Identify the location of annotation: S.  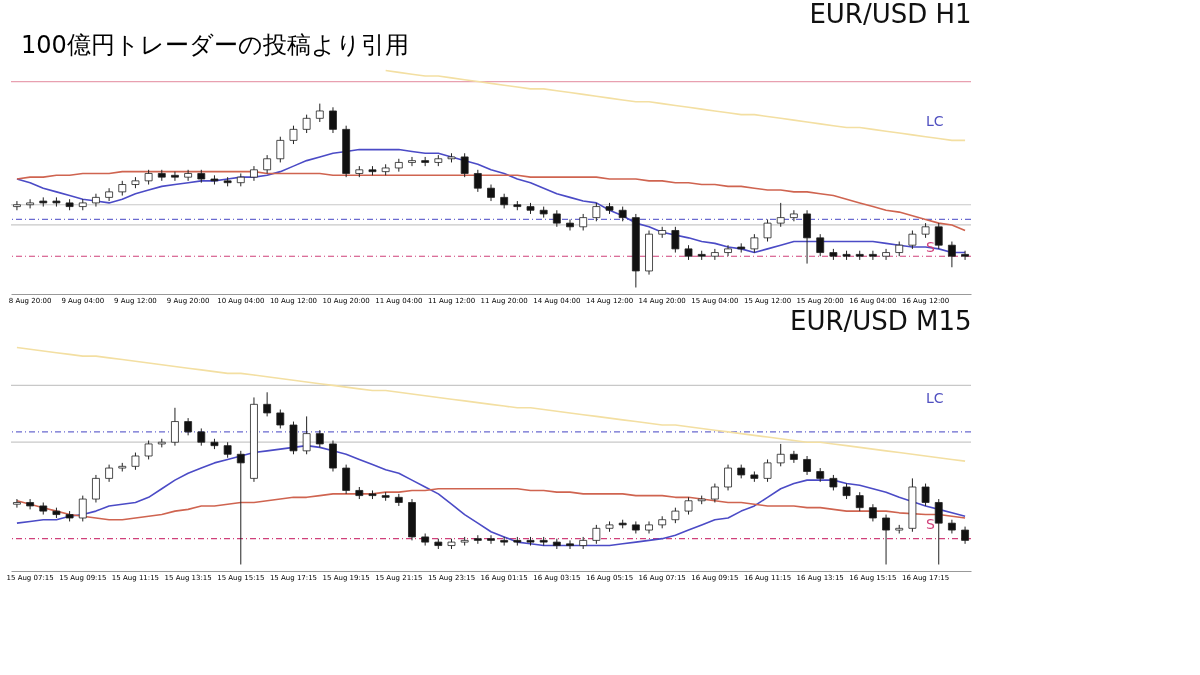
(930, 524).